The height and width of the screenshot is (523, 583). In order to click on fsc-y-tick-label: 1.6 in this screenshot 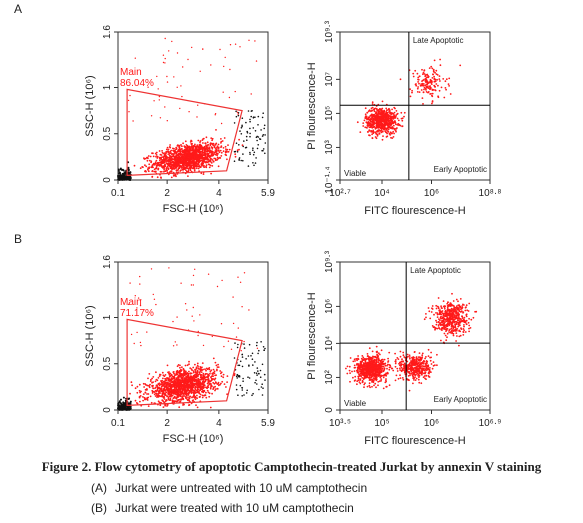, I will do `click(107, 262)`.